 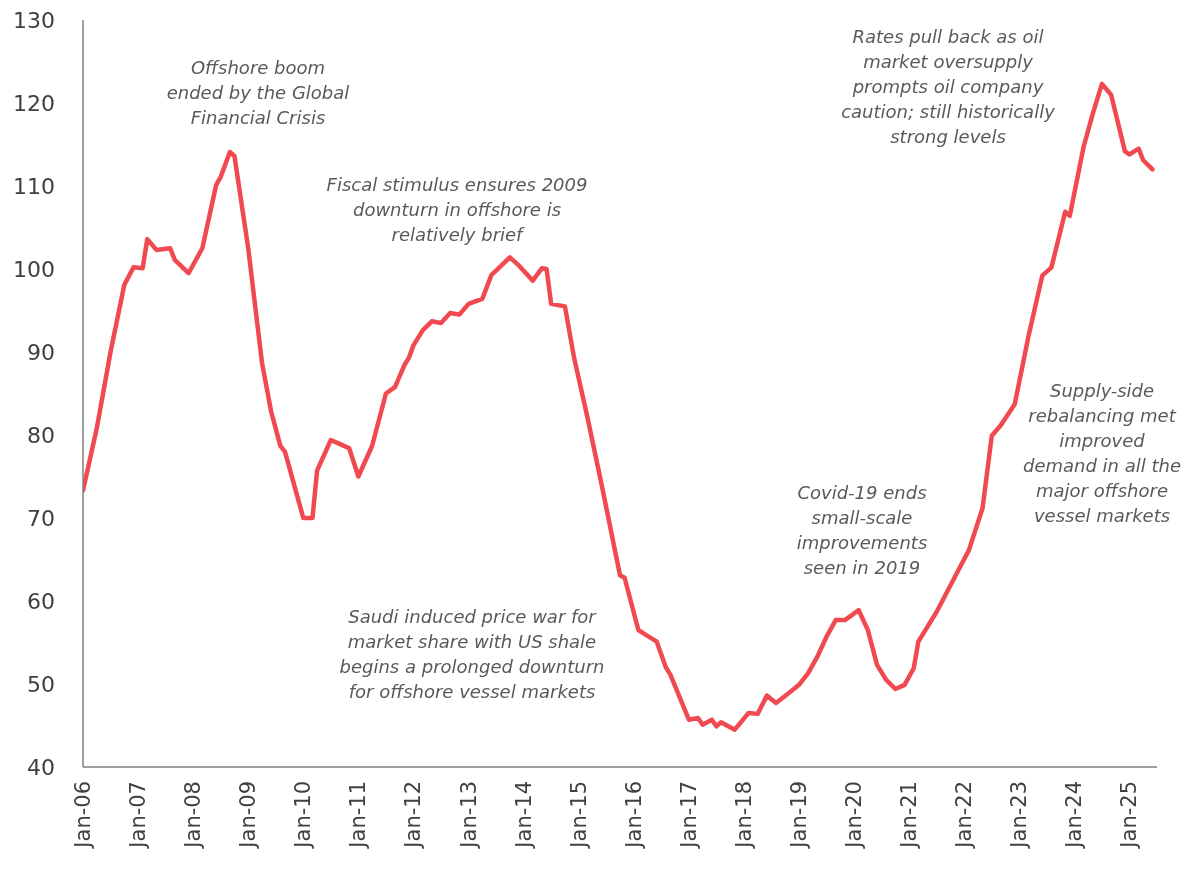 What do you see at coordinates (258, 93) in the screenshot?
I see `annotation: Offshore boom ended by the Global Financial Crisis` at bounding box center [258, 93].